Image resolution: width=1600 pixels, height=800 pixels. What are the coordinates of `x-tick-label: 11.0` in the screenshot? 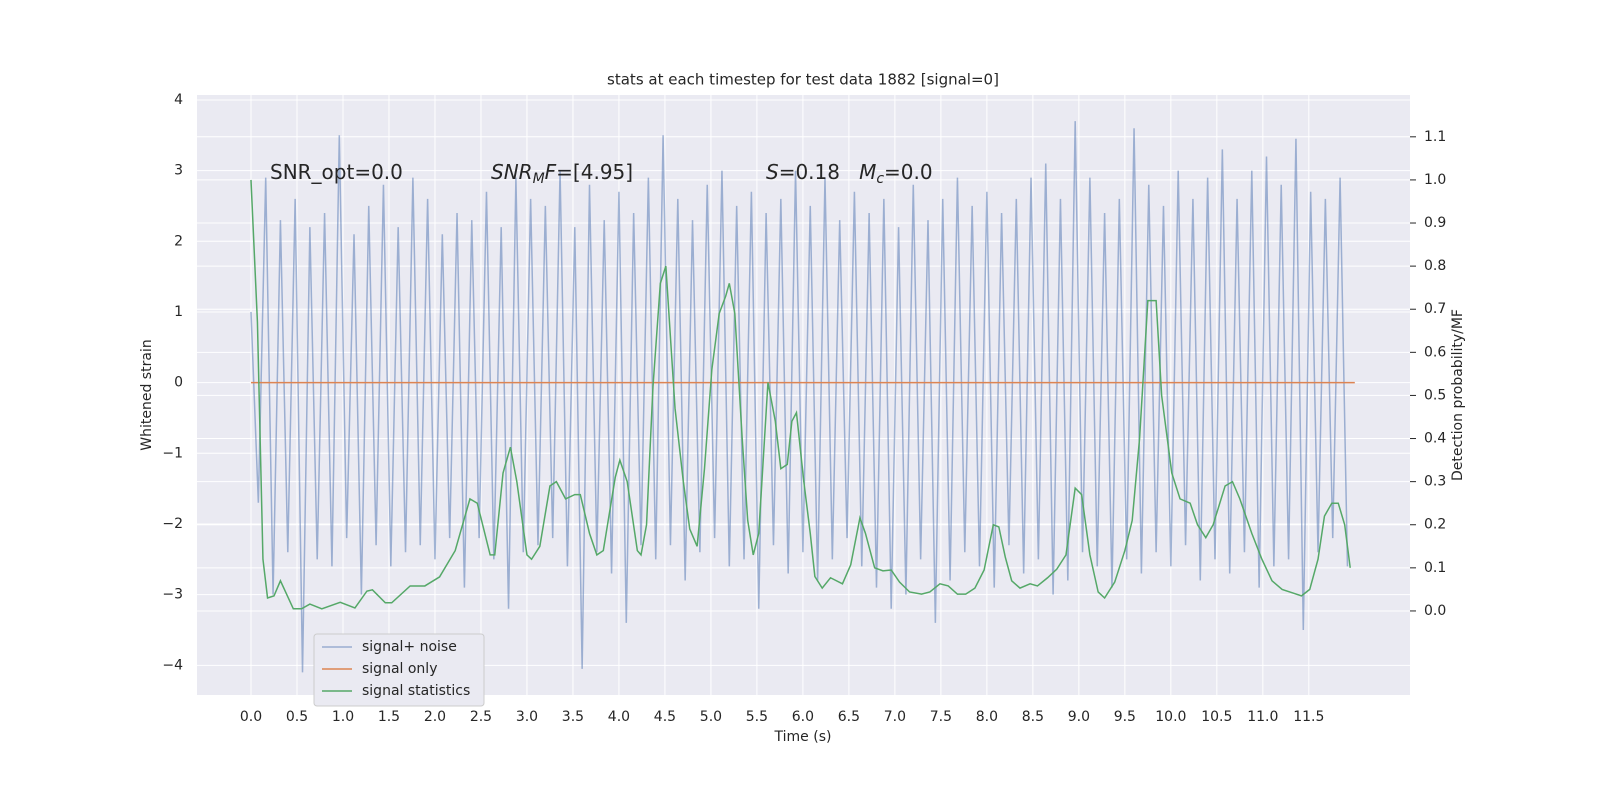 It's located at (1262, 717).